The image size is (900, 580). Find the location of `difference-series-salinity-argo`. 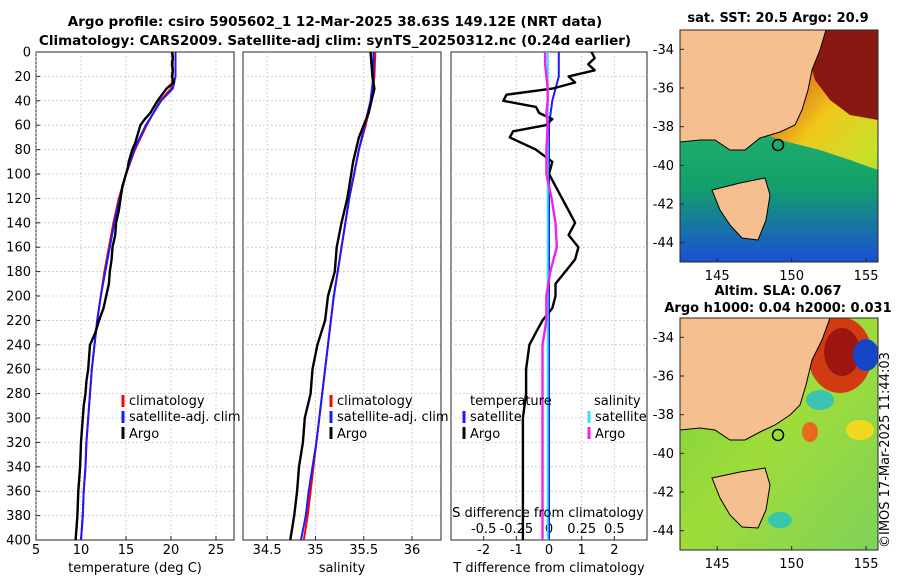

difference-series-salinity-argo is located at coordinates (549, 296).